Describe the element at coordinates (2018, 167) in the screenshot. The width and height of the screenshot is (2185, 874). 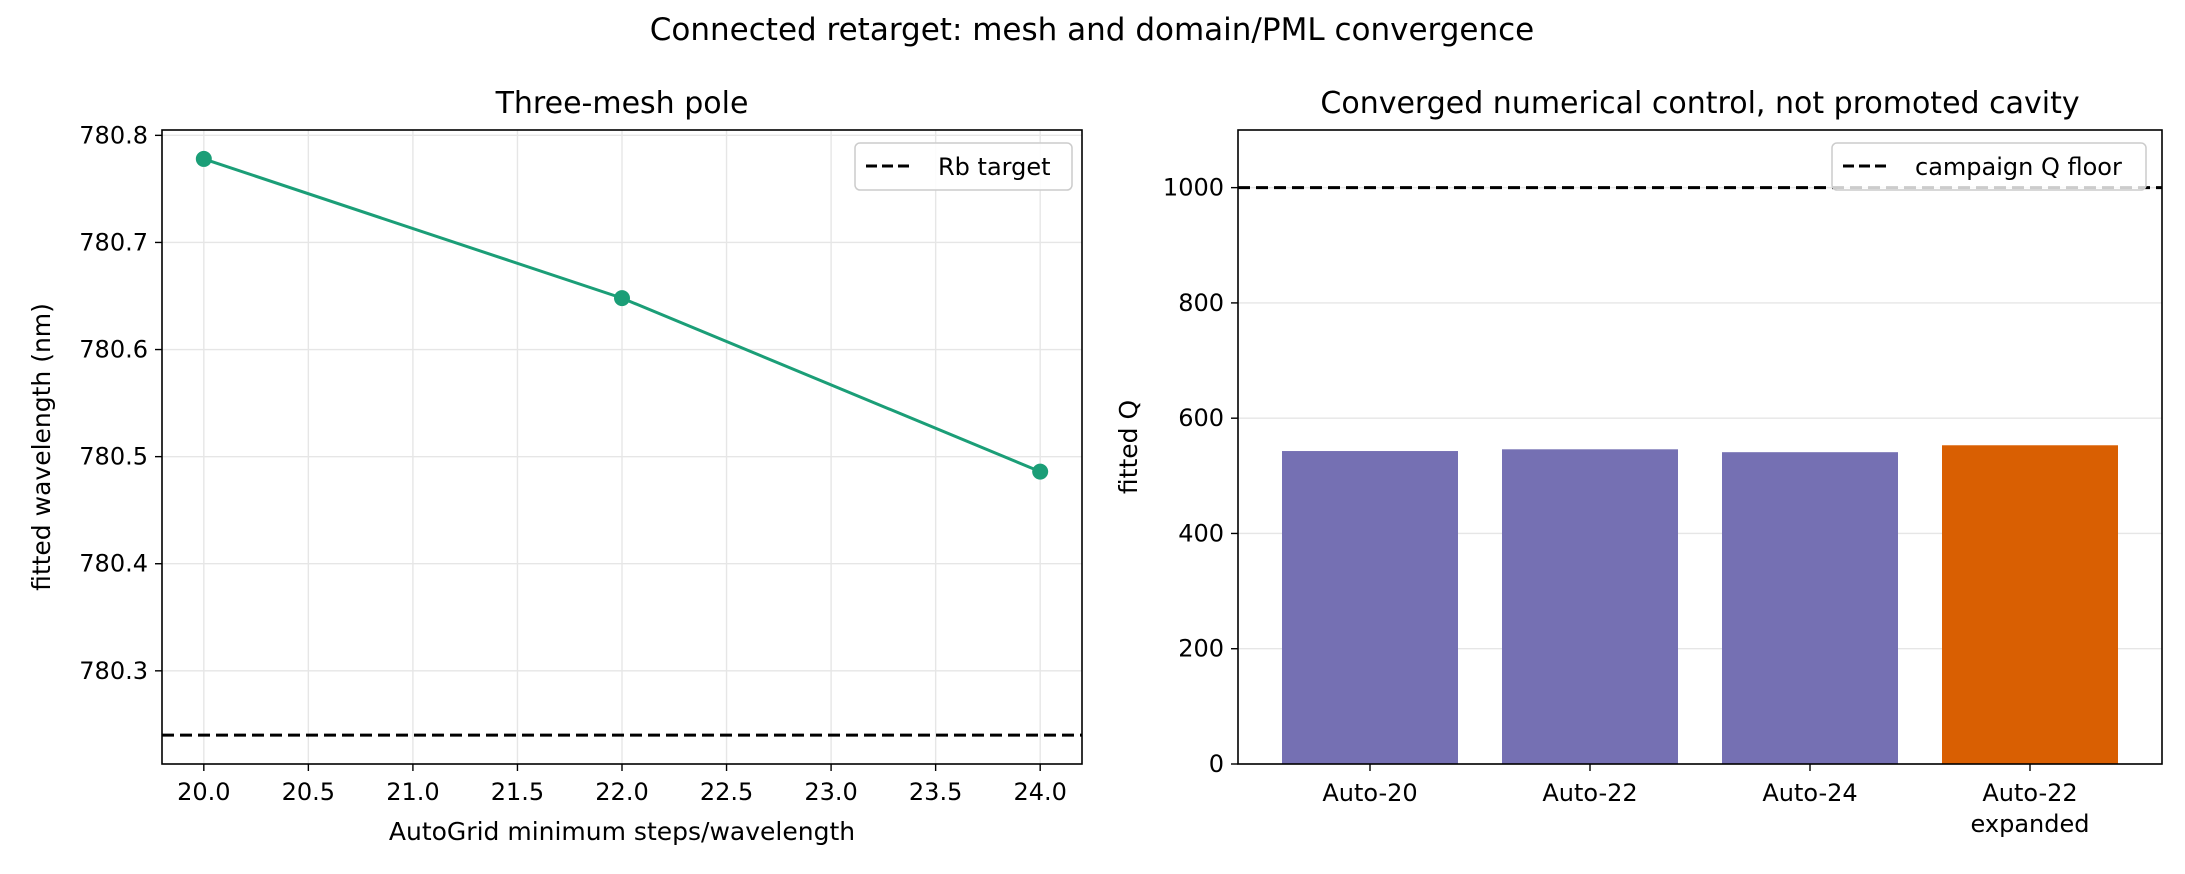
I see `legend-label-campaign-q-floor: campaign Q floor` at that location.